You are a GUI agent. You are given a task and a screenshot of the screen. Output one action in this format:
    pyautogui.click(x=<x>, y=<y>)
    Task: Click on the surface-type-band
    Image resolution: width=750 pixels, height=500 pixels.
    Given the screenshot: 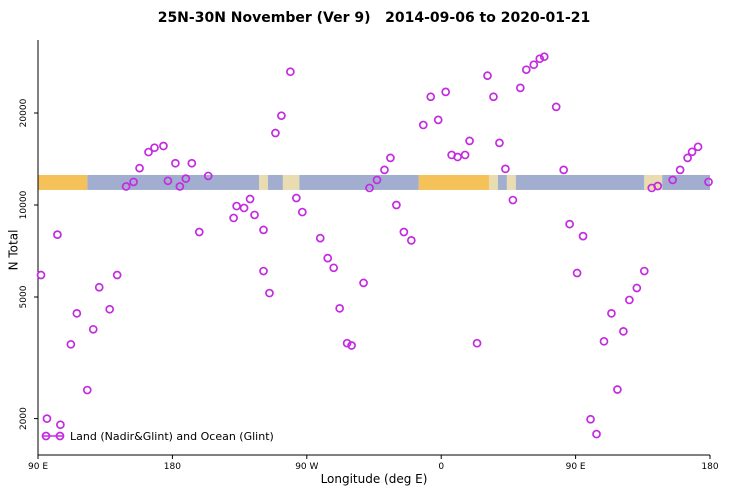 What is the action you would take?
    pyautogui.click(x=374, y=182)
    